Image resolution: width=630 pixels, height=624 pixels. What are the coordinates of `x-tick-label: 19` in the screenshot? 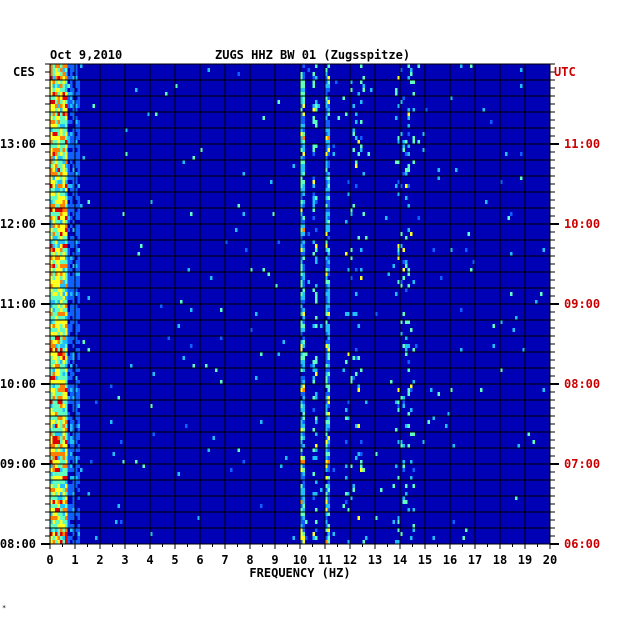 It's located at (525, 560).